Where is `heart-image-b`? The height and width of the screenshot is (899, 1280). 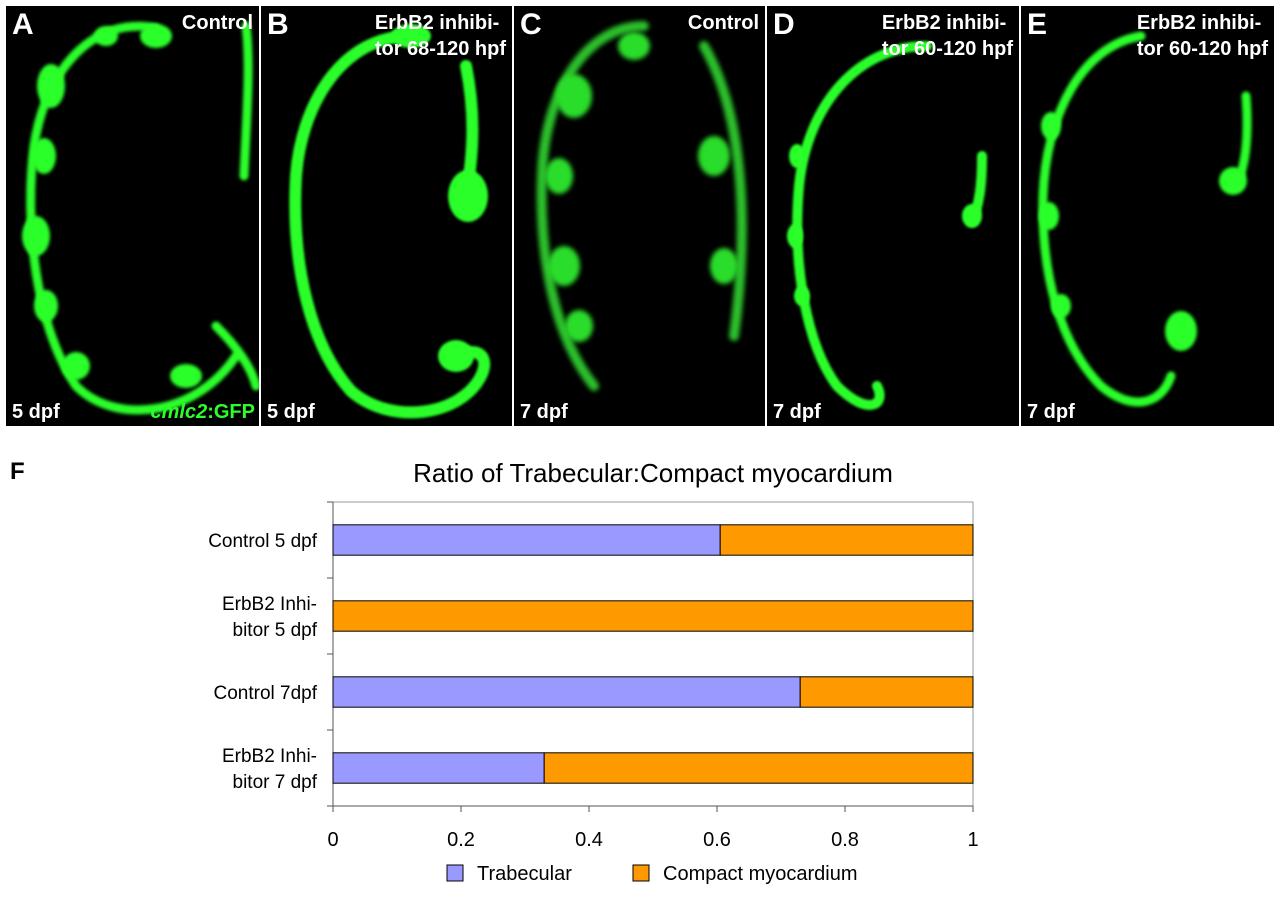
heart-image-b is located at coordinates (390, 221).